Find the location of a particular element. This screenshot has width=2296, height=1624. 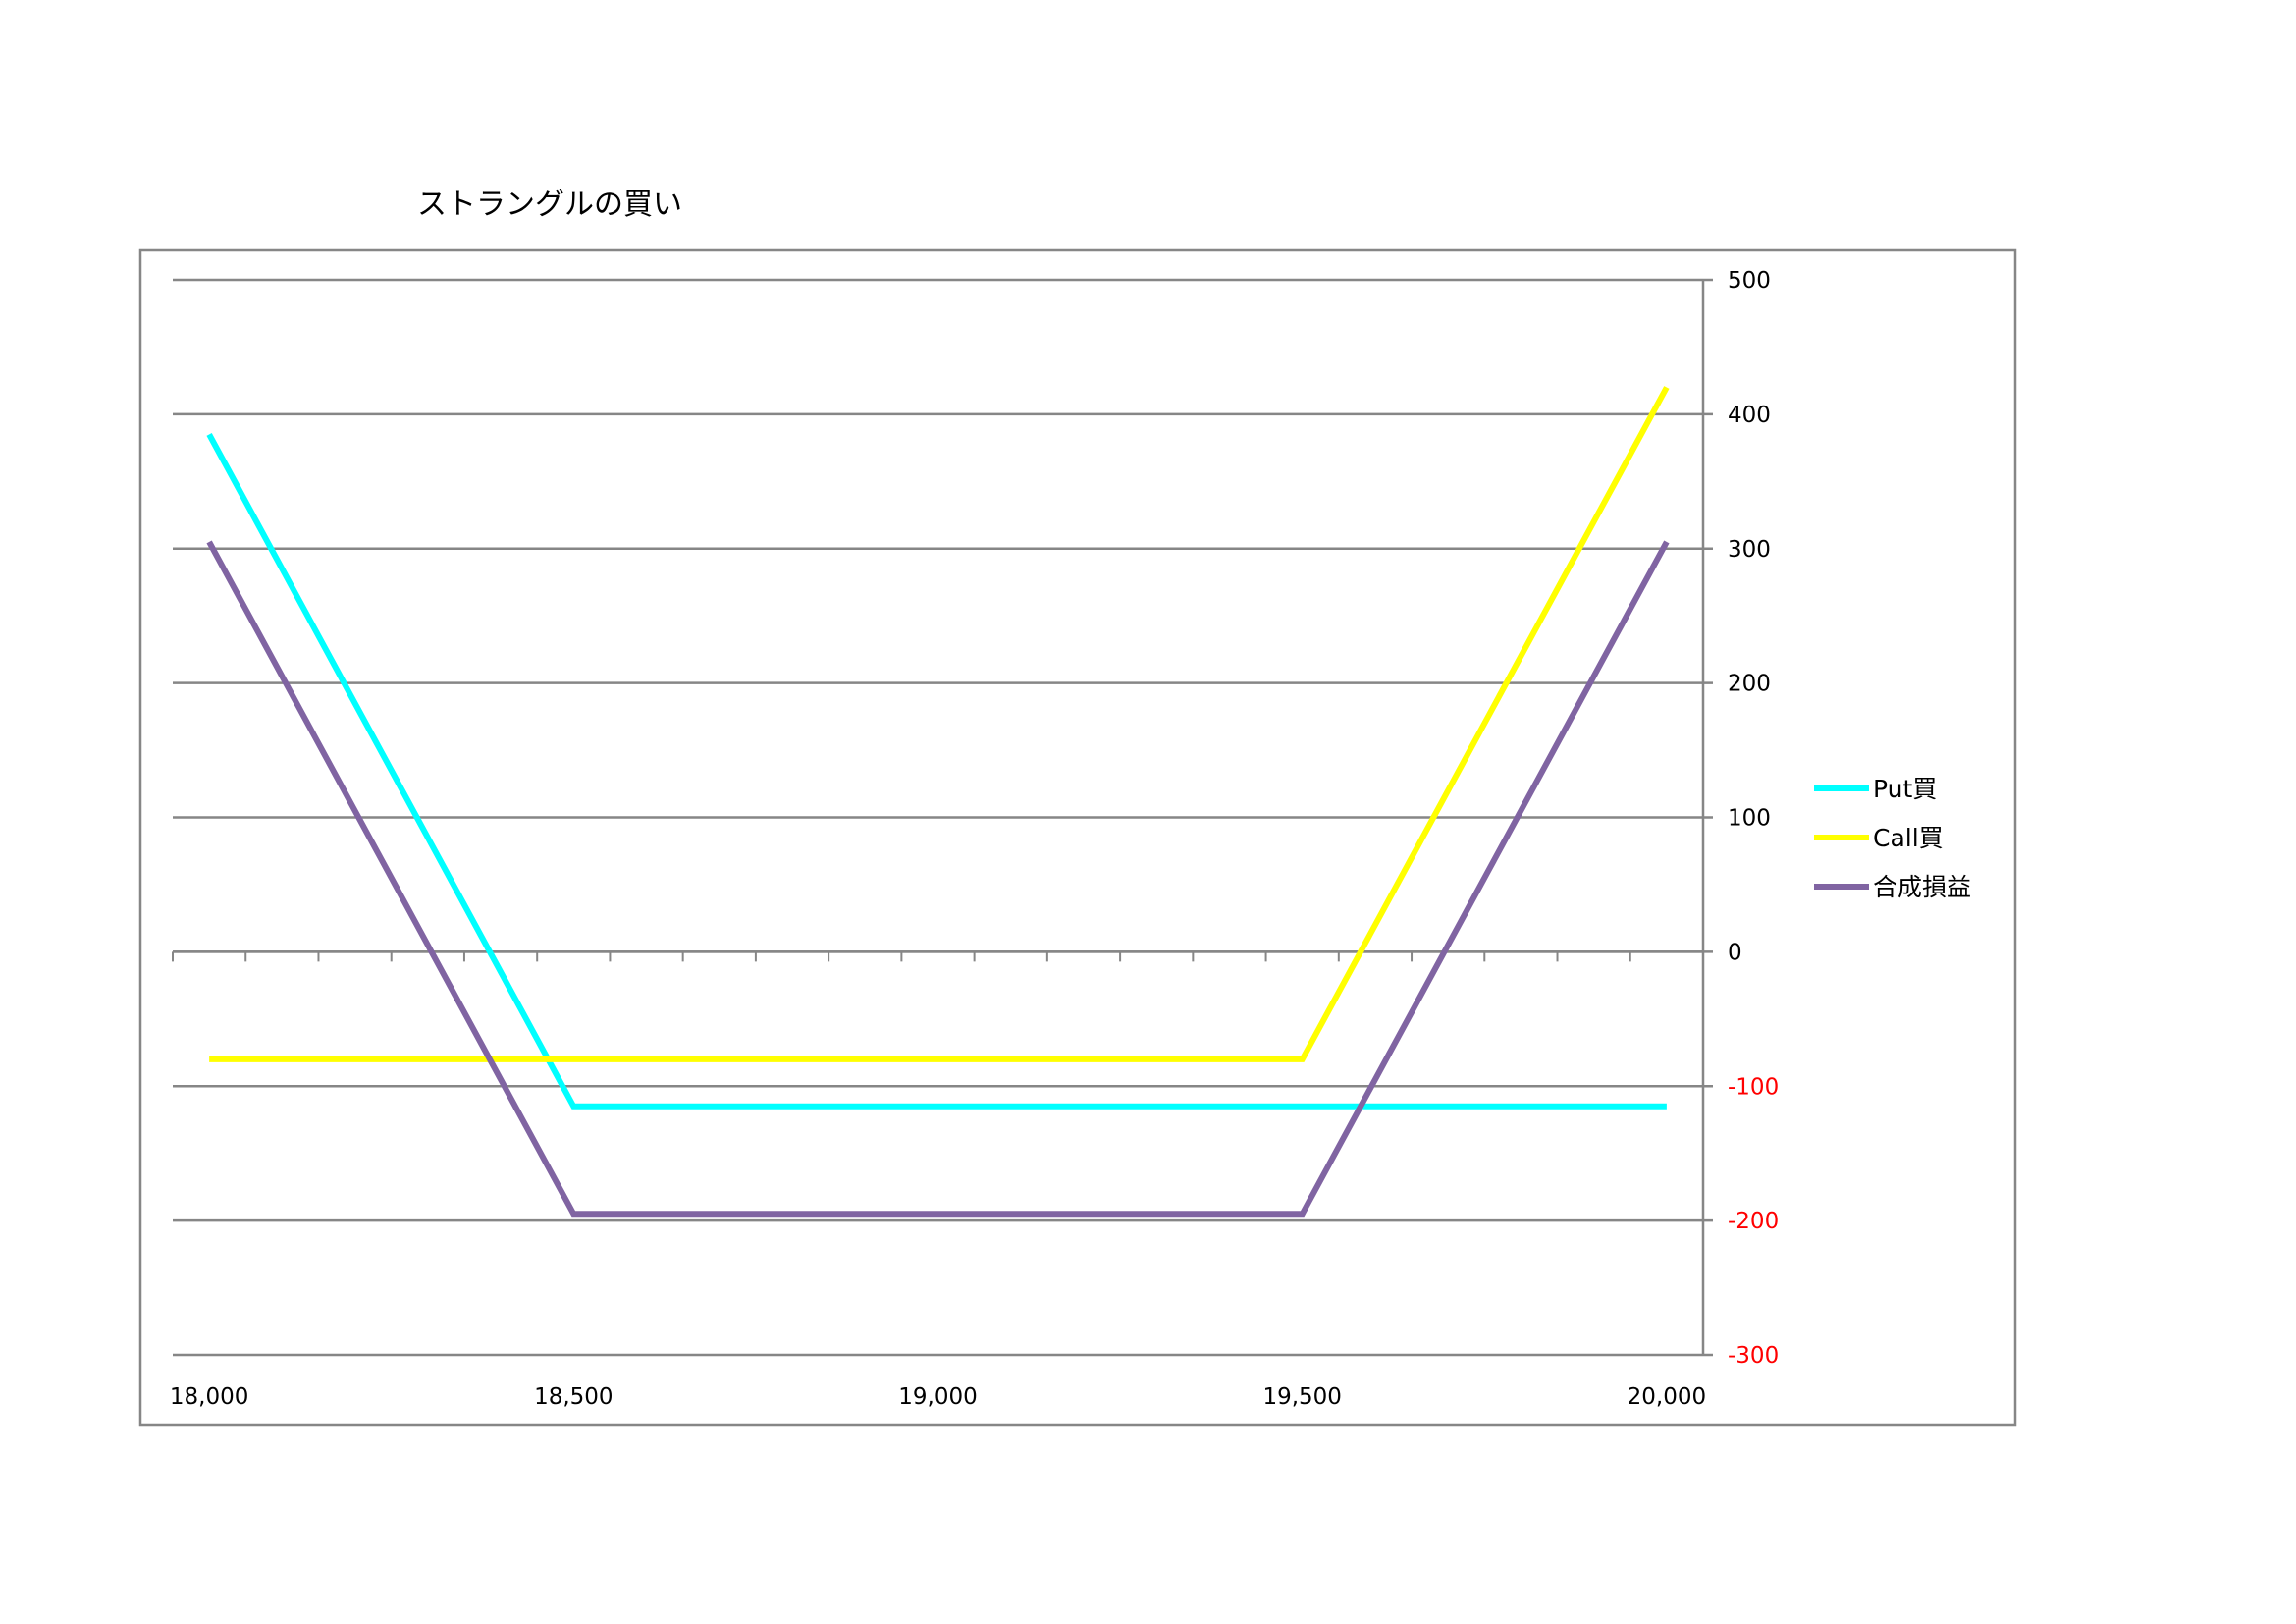

legend-label: Call買 is located at coordinates (1908, 838).